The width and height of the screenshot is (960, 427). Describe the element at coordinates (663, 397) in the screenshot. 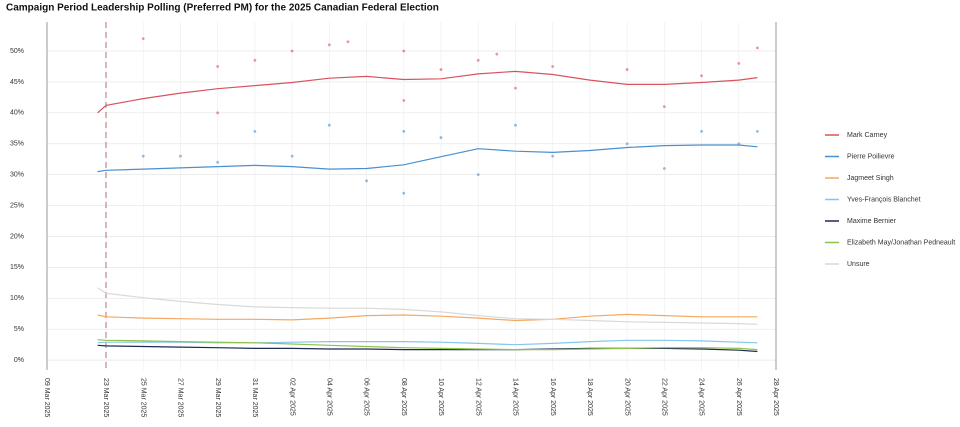

I see `x-tick-label: 22 Apr 2025` at that location.